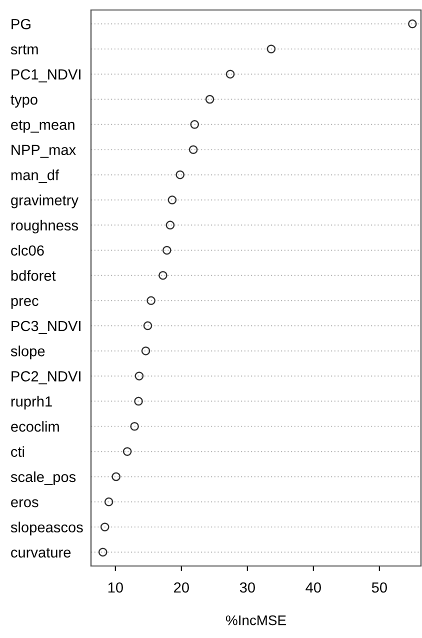 This screenshot has height=638, width=422. Describe the element at coordinates (181, 587) in the screenshot. I see `x-tick-label: 20` at that location.